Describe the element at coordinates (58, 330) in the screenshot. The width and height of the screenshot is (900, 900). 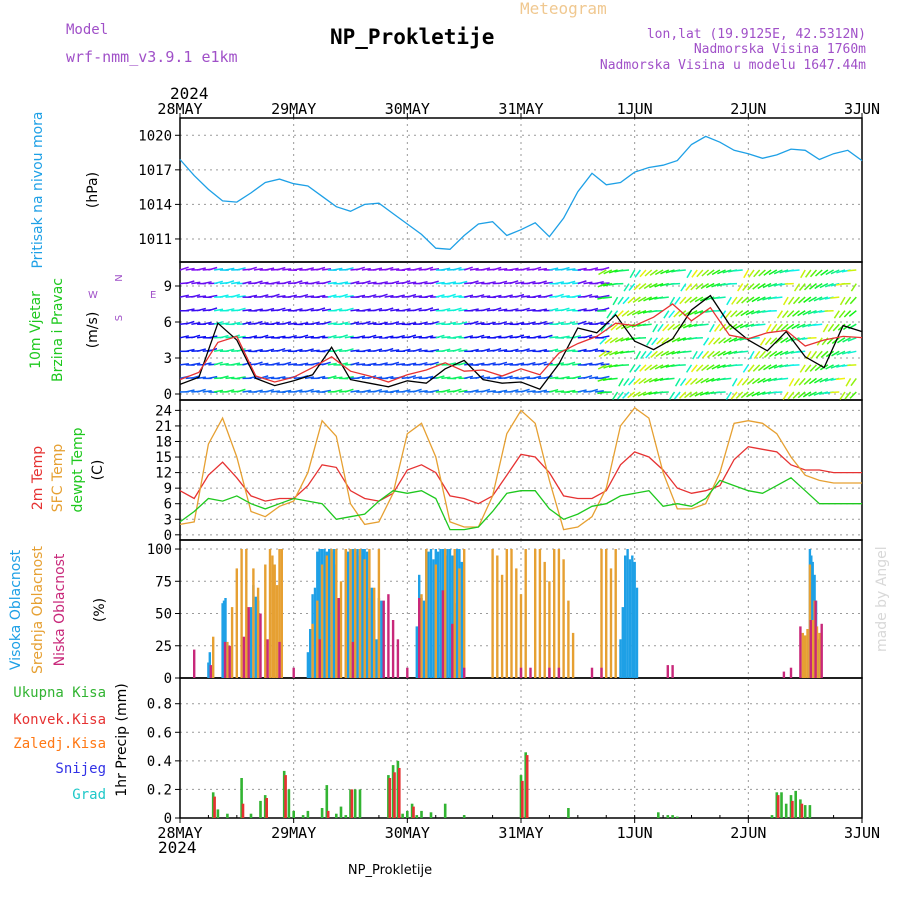
I see `wind-axis-subtitle: Brzina i Pravac` at that location.